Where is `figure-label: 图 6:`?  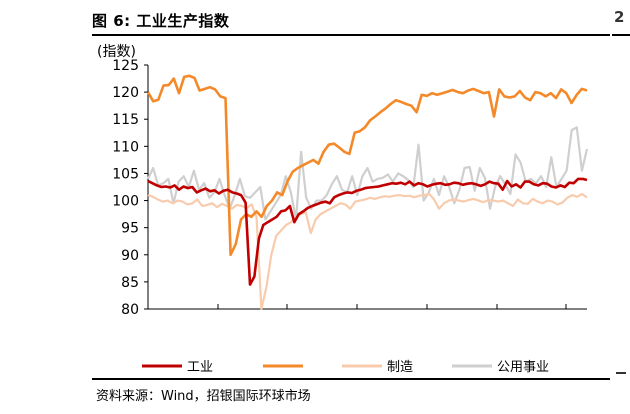 figure-label: 图 6: is located at coordinates (111, 21).